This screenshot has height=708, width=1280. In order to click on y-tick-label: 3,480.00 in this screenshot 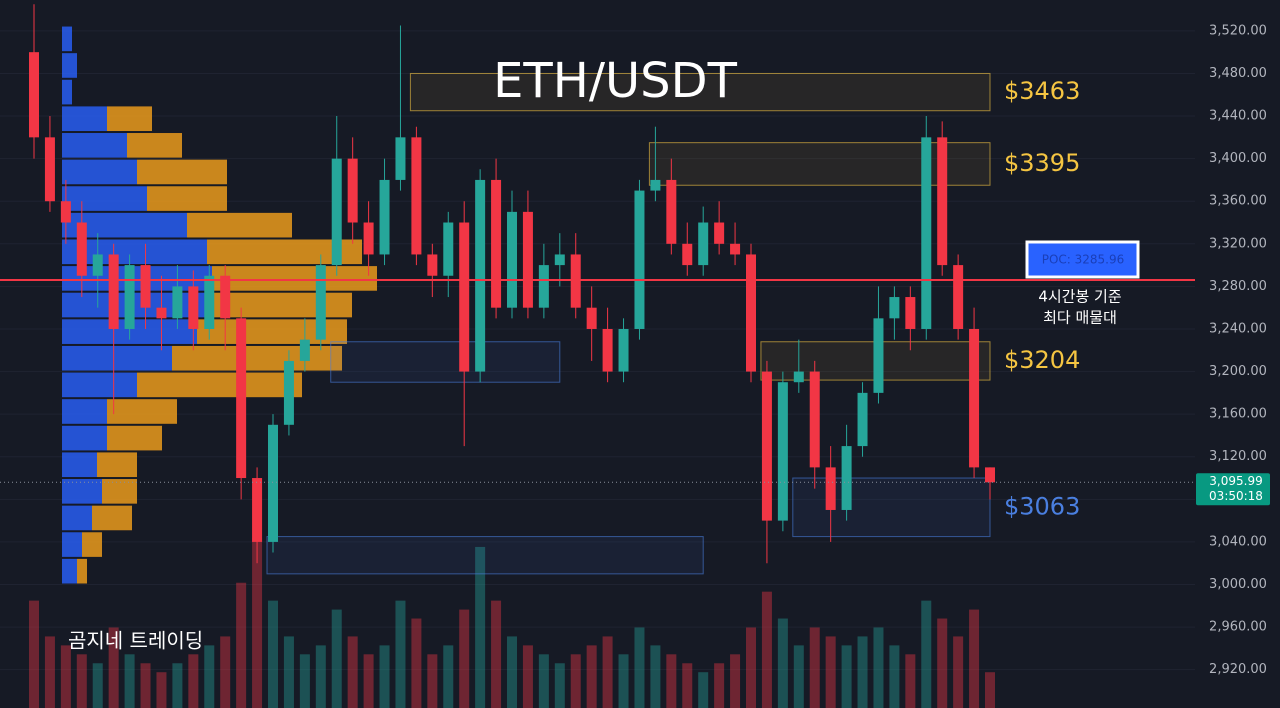, I will do `click(1238, 73)`.